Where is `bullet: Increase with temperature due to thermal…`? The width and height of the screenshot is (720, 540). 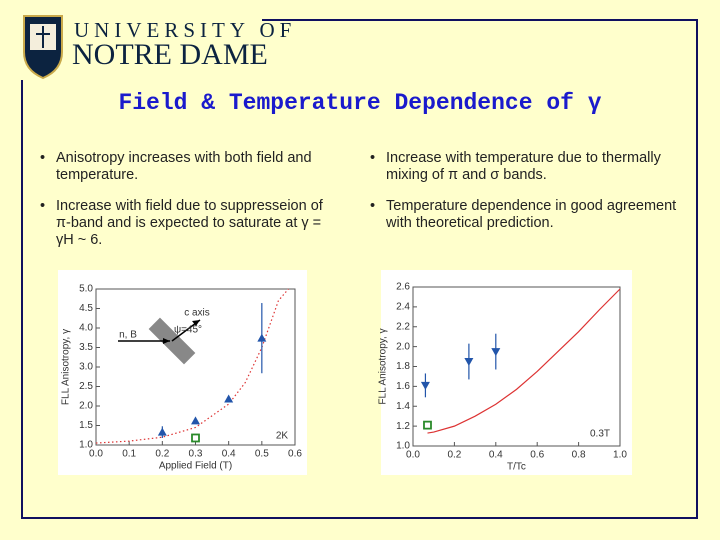
bullet: Increase with temperature due to thermal… is located at coordinates (524, 167).